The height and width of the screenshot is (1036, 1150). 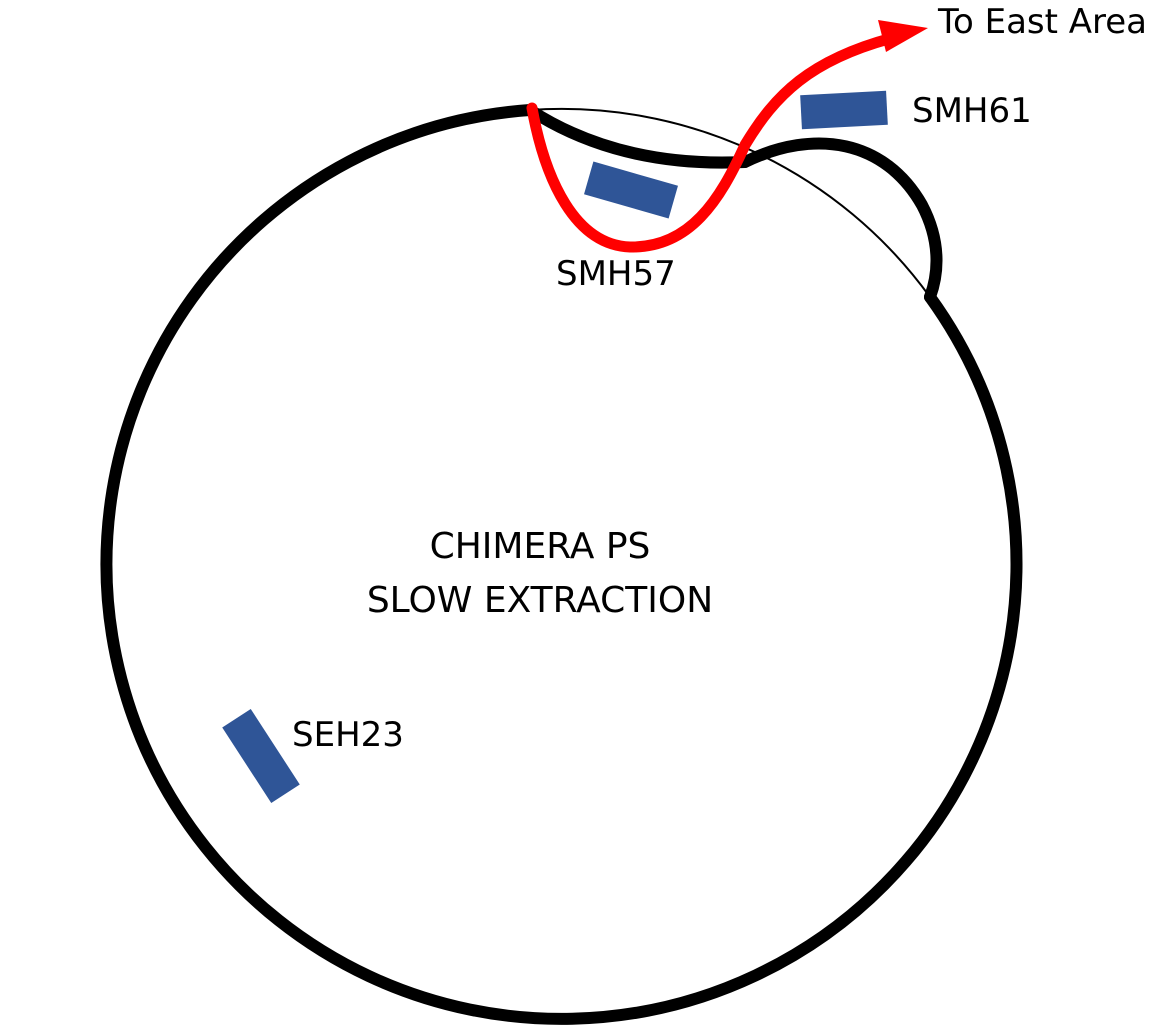 I want to click on seh23-label: SEH23, so click(x=348, y=735).